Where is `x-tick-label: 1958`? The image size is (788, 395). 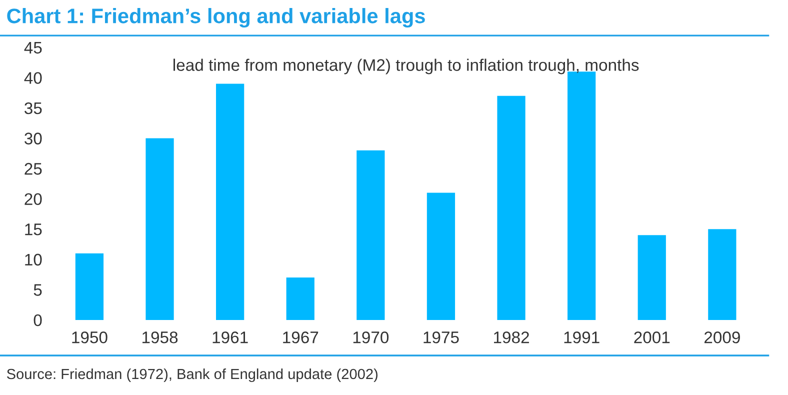 x-tick-label: 1958 is located at coordinates (160, 338).